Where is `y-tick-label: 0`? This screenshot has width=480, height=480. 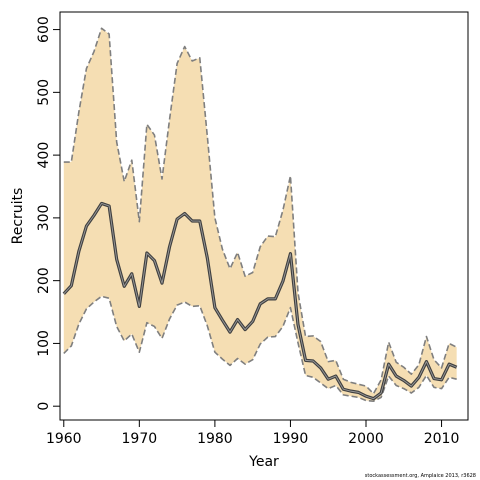
y-tick-label: 0 is located at coordinates (44, 406).